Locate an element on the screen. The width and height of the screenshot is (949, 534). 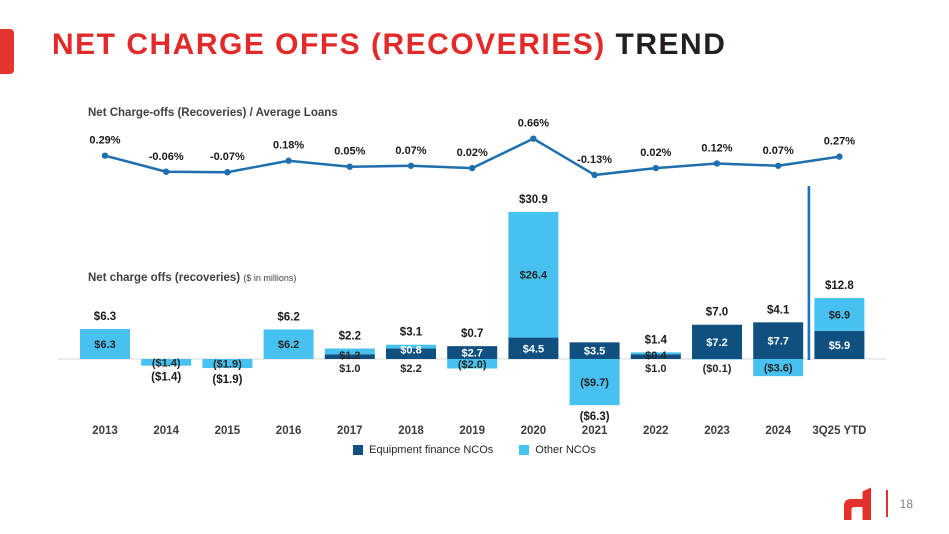
bar-total-label: ($1.4) is located at coordinates (166, 378).